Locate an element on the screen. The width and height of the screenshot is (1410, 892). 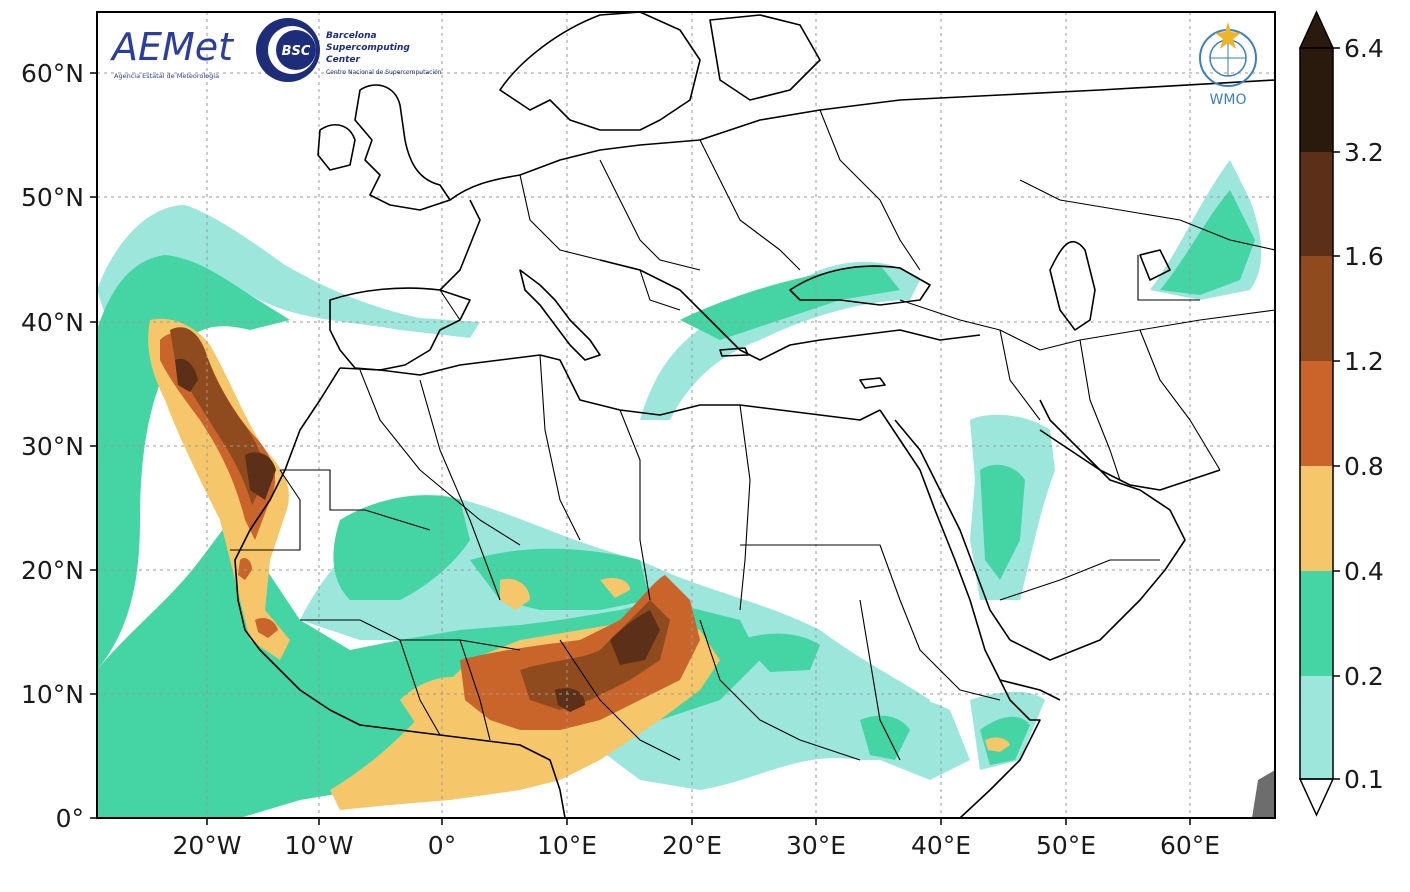
bsc-subtitle: Centro Nacional de Supercomputación is located at coordinates (384, 72).